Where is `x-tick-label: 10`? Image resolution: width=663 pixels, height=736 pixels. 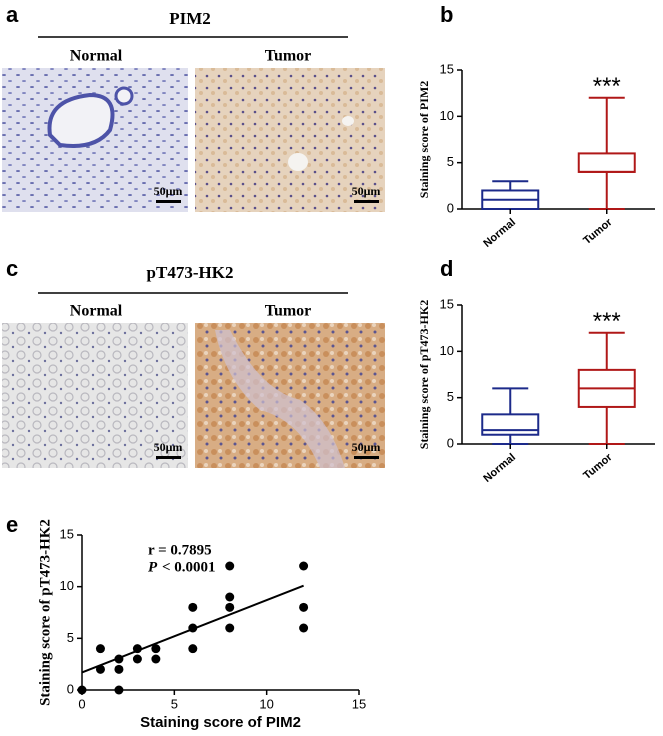
x-tick-label: 10 is located at coordinates (266, 703).